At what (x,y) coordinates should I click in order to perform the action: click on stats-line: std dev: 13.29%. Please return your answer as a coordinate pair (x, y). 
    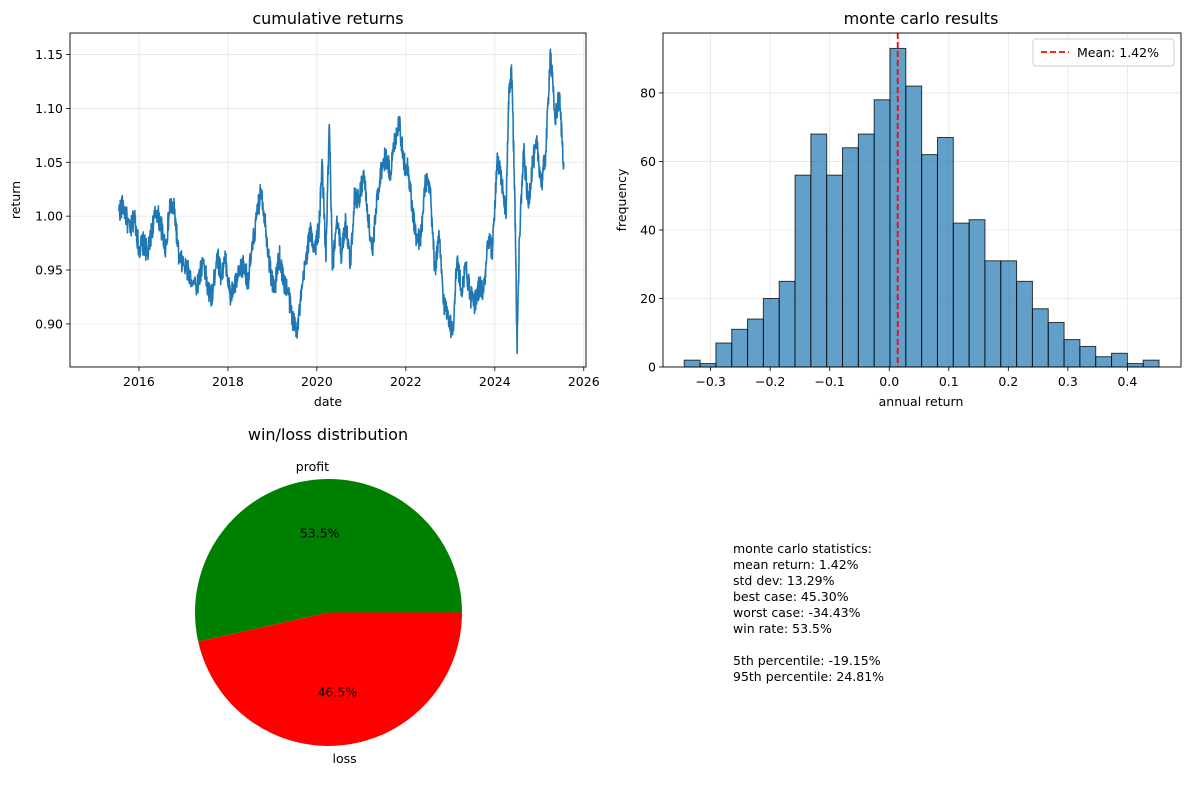
    Looking at the image, I should click on (784, 580).